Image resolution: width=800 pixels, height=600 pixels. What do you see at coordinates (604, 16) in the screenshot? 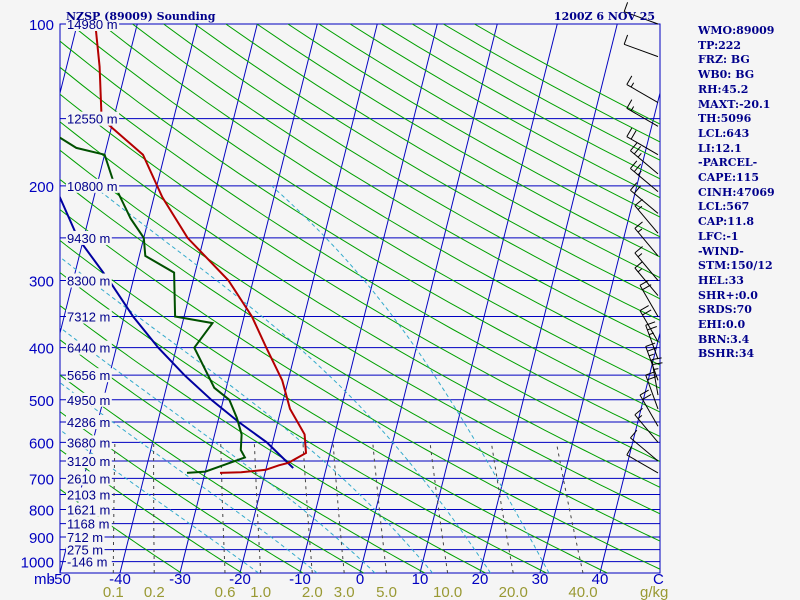
I see `valid-time: 1200Z 6 NOV 25` at bounding box center [604, 16].